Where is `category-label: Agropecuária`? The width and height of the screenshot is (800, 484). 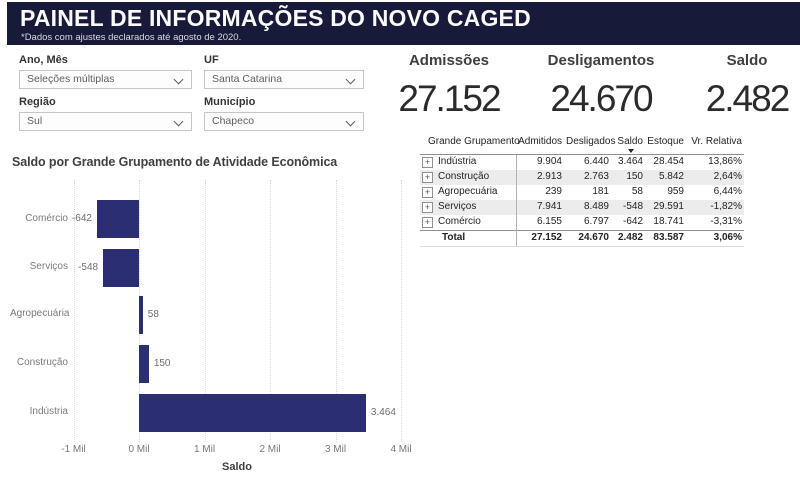 category-label: Agropecuária is located at coordinates (40, 313).